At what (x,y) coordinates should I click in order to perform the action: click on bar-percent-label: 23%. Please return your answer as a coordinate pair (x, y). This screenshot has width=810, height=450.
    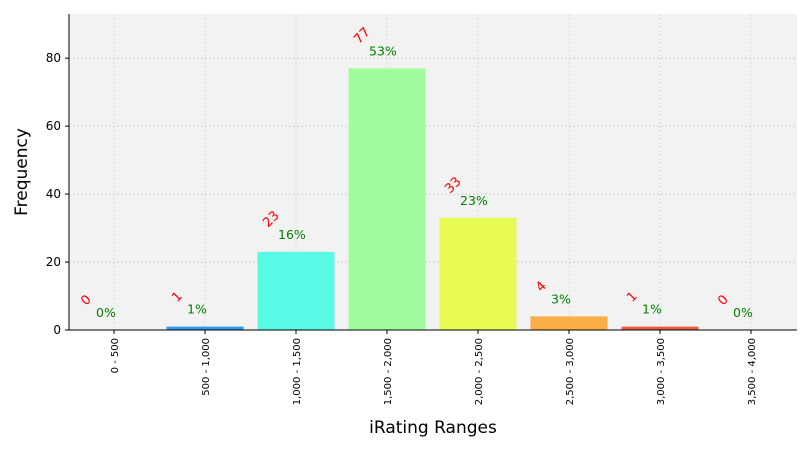
    Looking at the image, I should click on (474, 200).